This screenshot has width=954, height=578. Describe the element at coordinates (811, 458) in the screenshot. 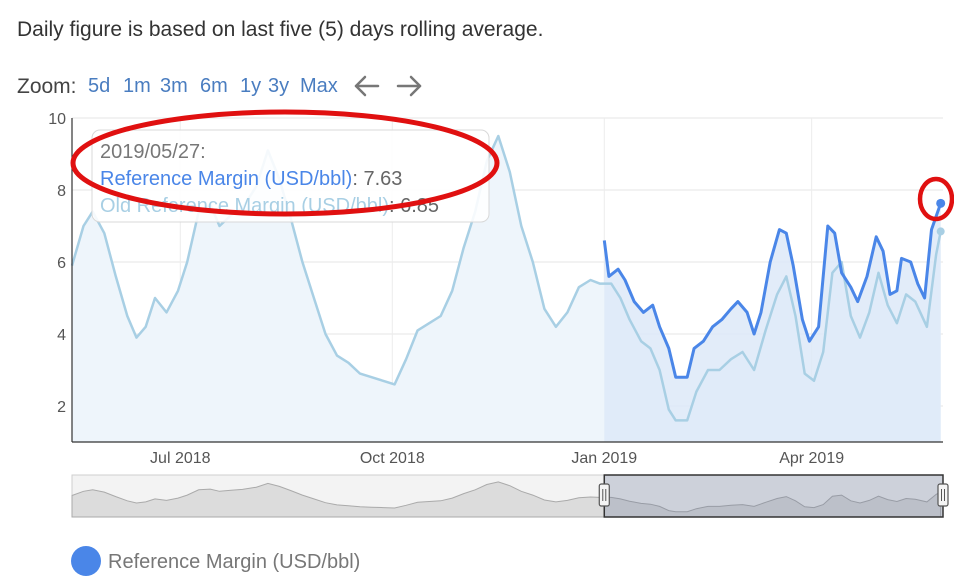

I see `x-tick-label: Apr 2019` at that location.